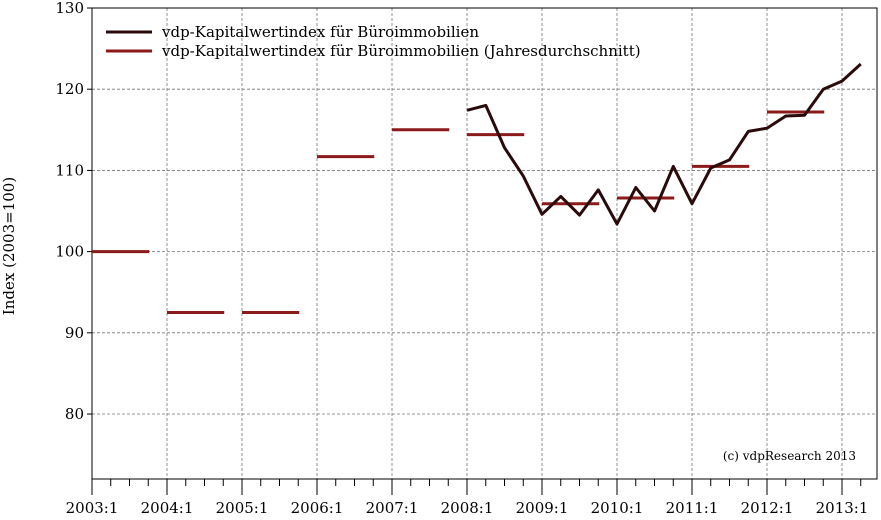  Describe the element at coordinates (317, 507) in the screenshot. I see `x-tick-label: 2006:1` at that location.